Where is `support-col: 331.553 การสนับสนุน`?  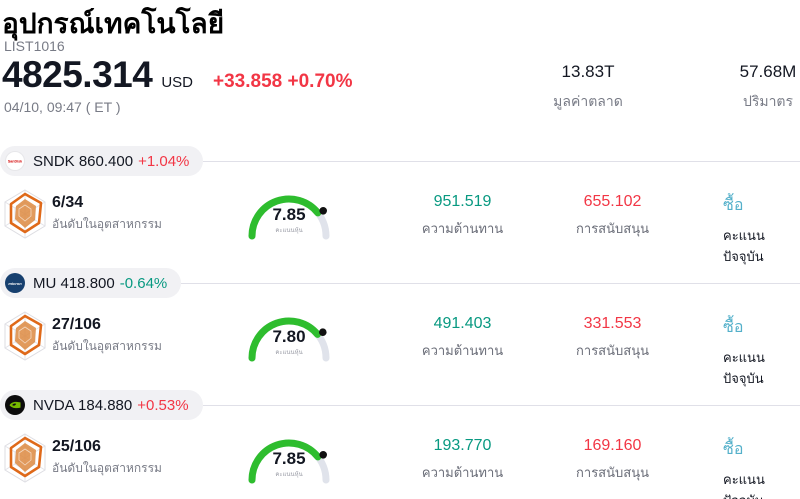 support-col: 331.553 การสนับสนุน is located at coordinates (612, 338).